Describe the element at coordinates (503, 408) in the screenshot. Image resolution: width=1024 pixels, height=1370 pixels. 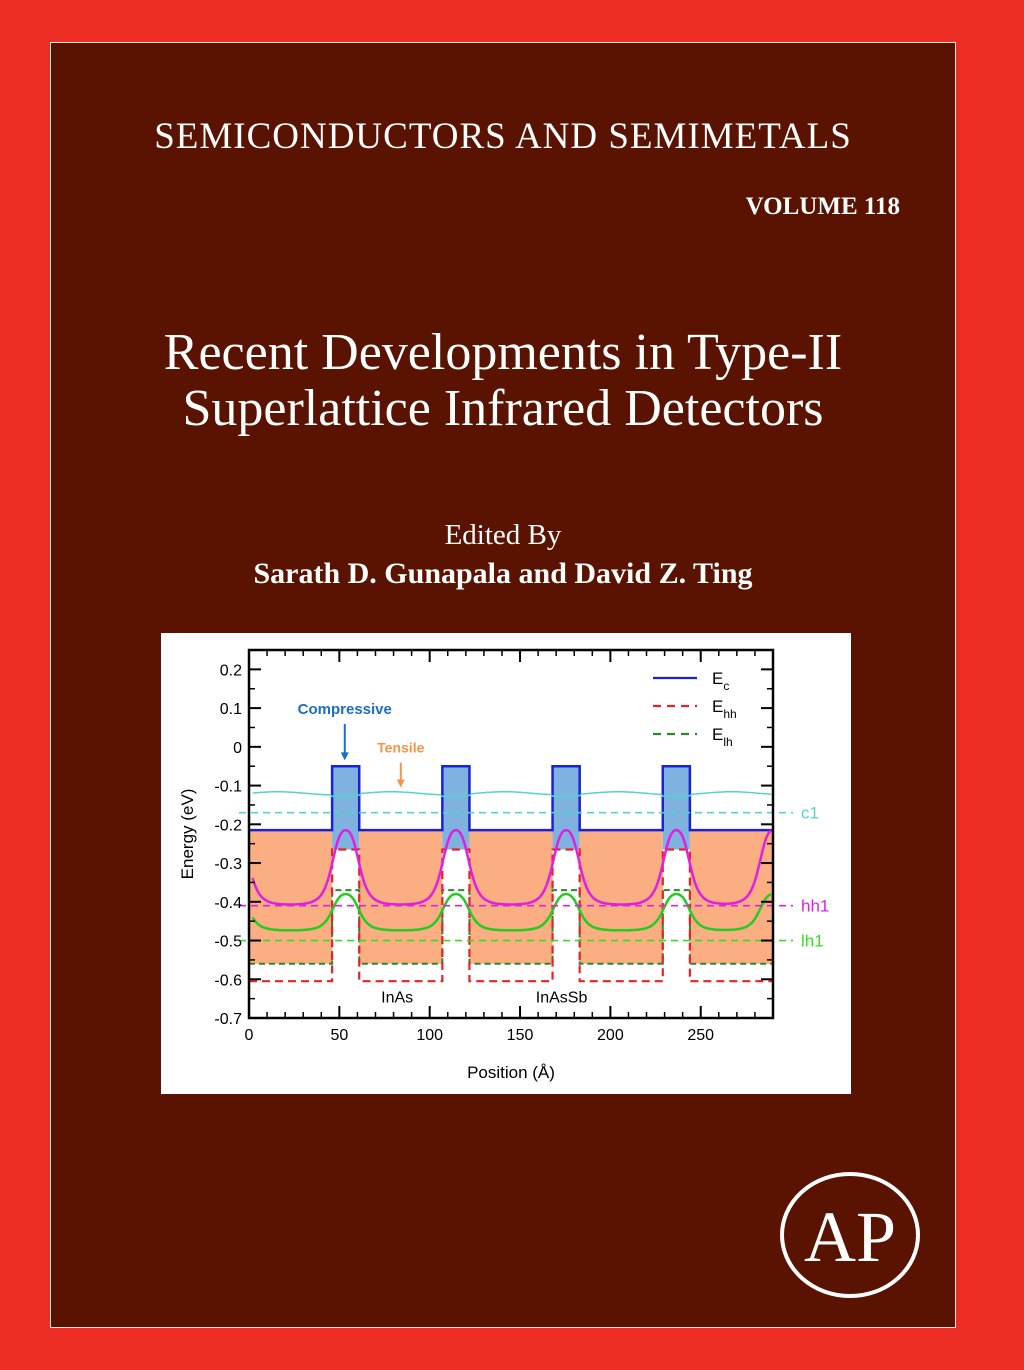
I see `title-line-2: Superlattice Infrared Detectors` at that location.